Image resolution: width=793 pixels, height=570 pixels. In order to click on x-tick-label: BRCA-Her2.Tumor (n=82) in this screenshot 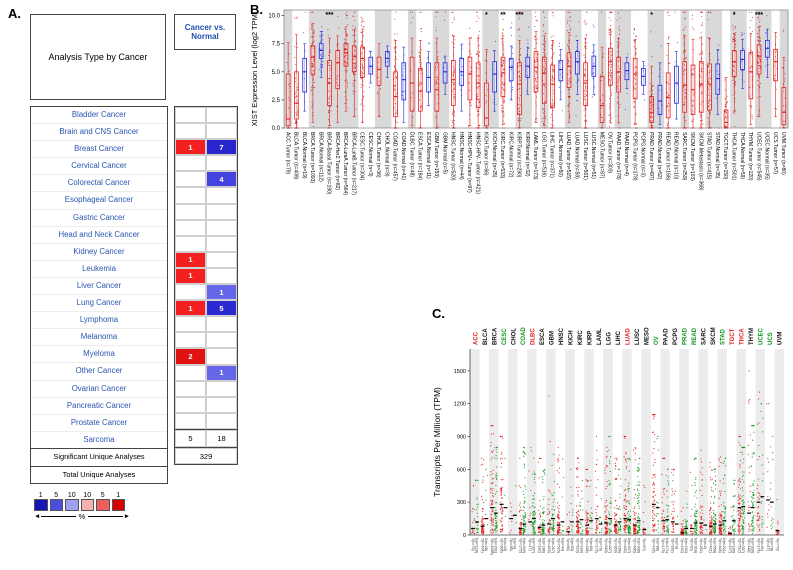, I will do `click(337, 161)`.